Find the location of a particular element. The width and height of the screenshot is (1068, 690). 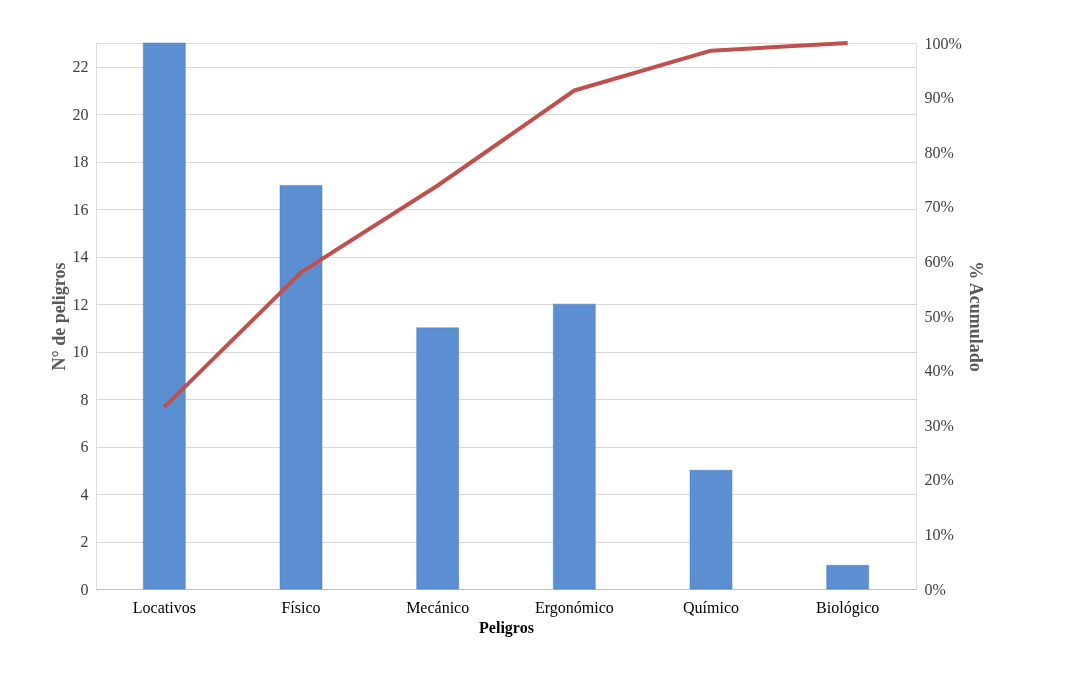

y-tick-label: 0 is located at coordinates (84, 589).